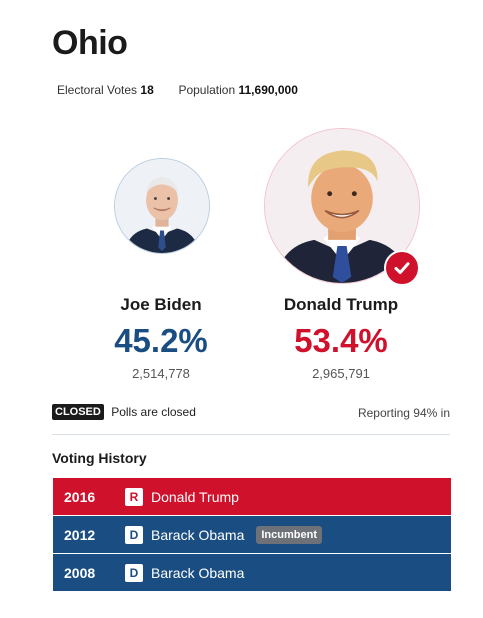 The height and width of the screenshot is (618, 483). What do you see at coordinates (341, 340) in the screenshot?
I see `candidate-percent: 53.4%` at bounding box center [341, 340].